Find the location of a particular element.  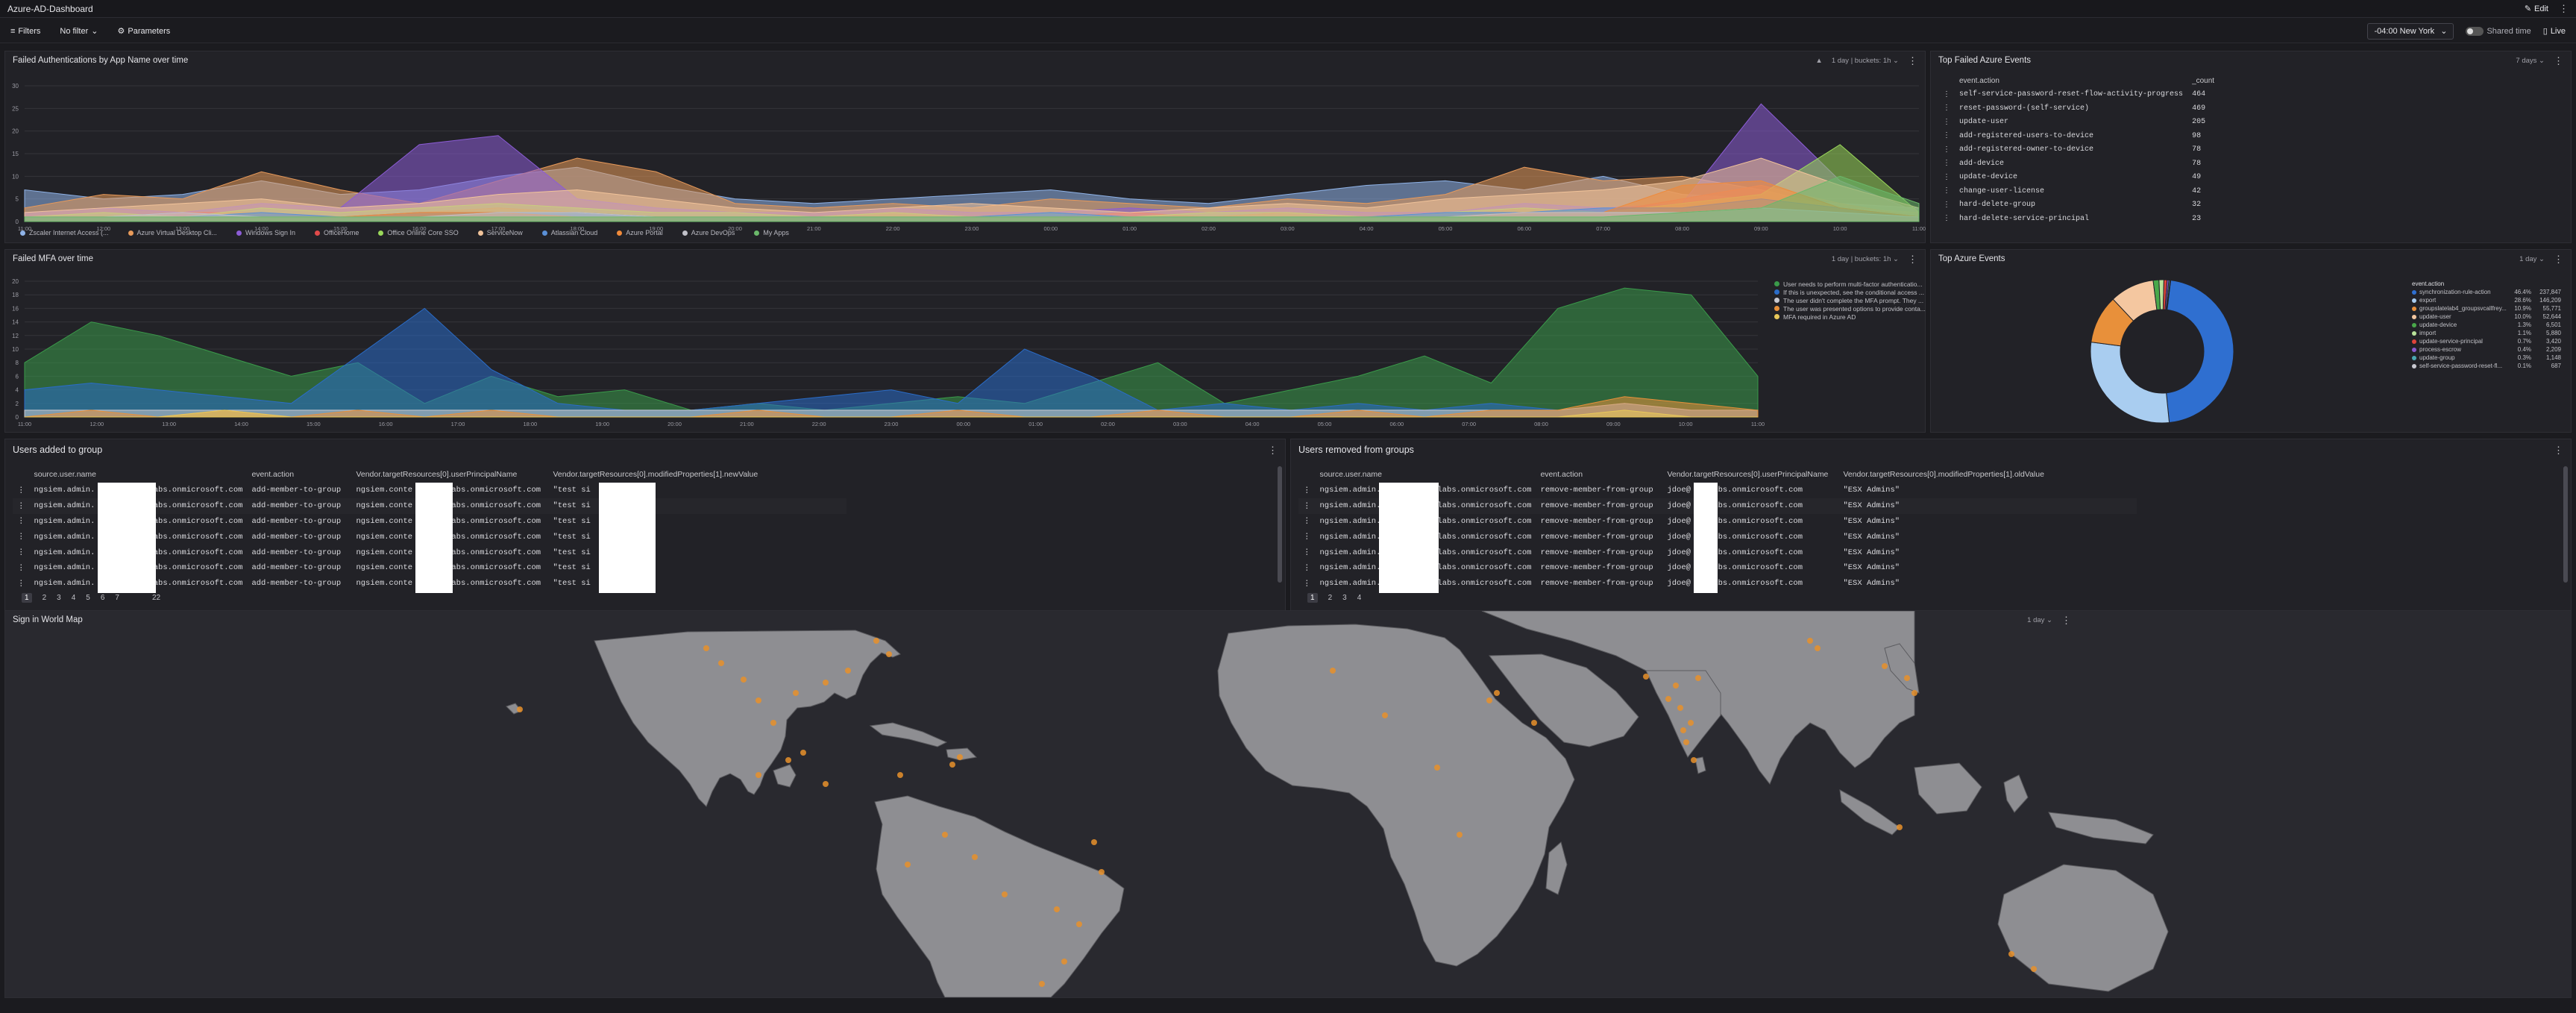

legend-item: OfficeHome is located at coordinates (337, 232).